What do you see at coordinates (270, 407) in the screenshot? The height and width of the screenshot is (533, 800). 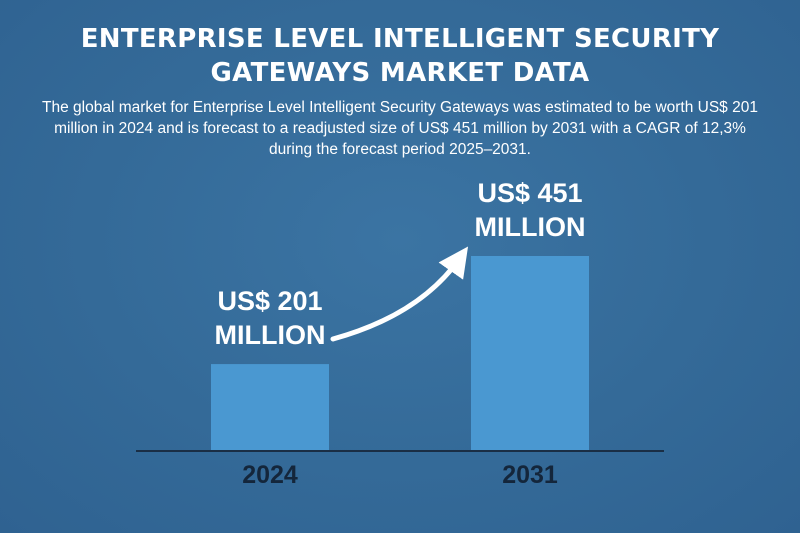 I see `bar-2024` at bounding box center [270, 407].